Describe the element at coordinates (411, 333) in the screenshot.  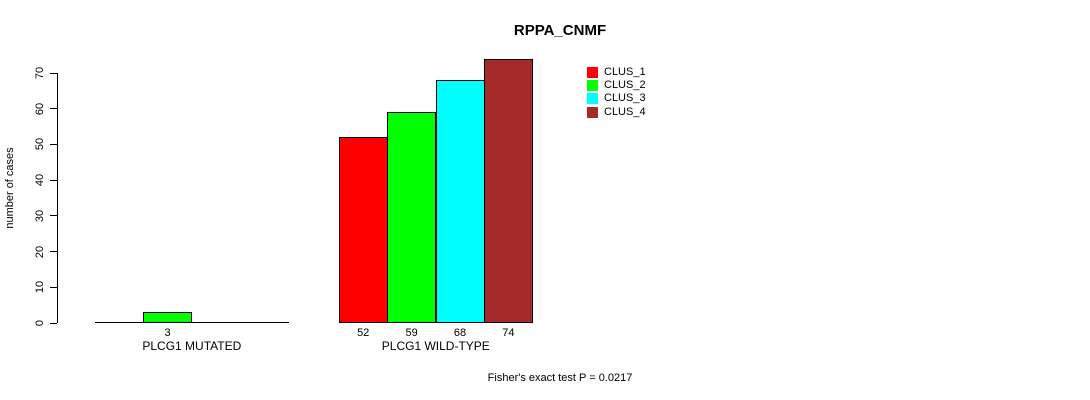
I see `bar-value-label: 59` at that location.